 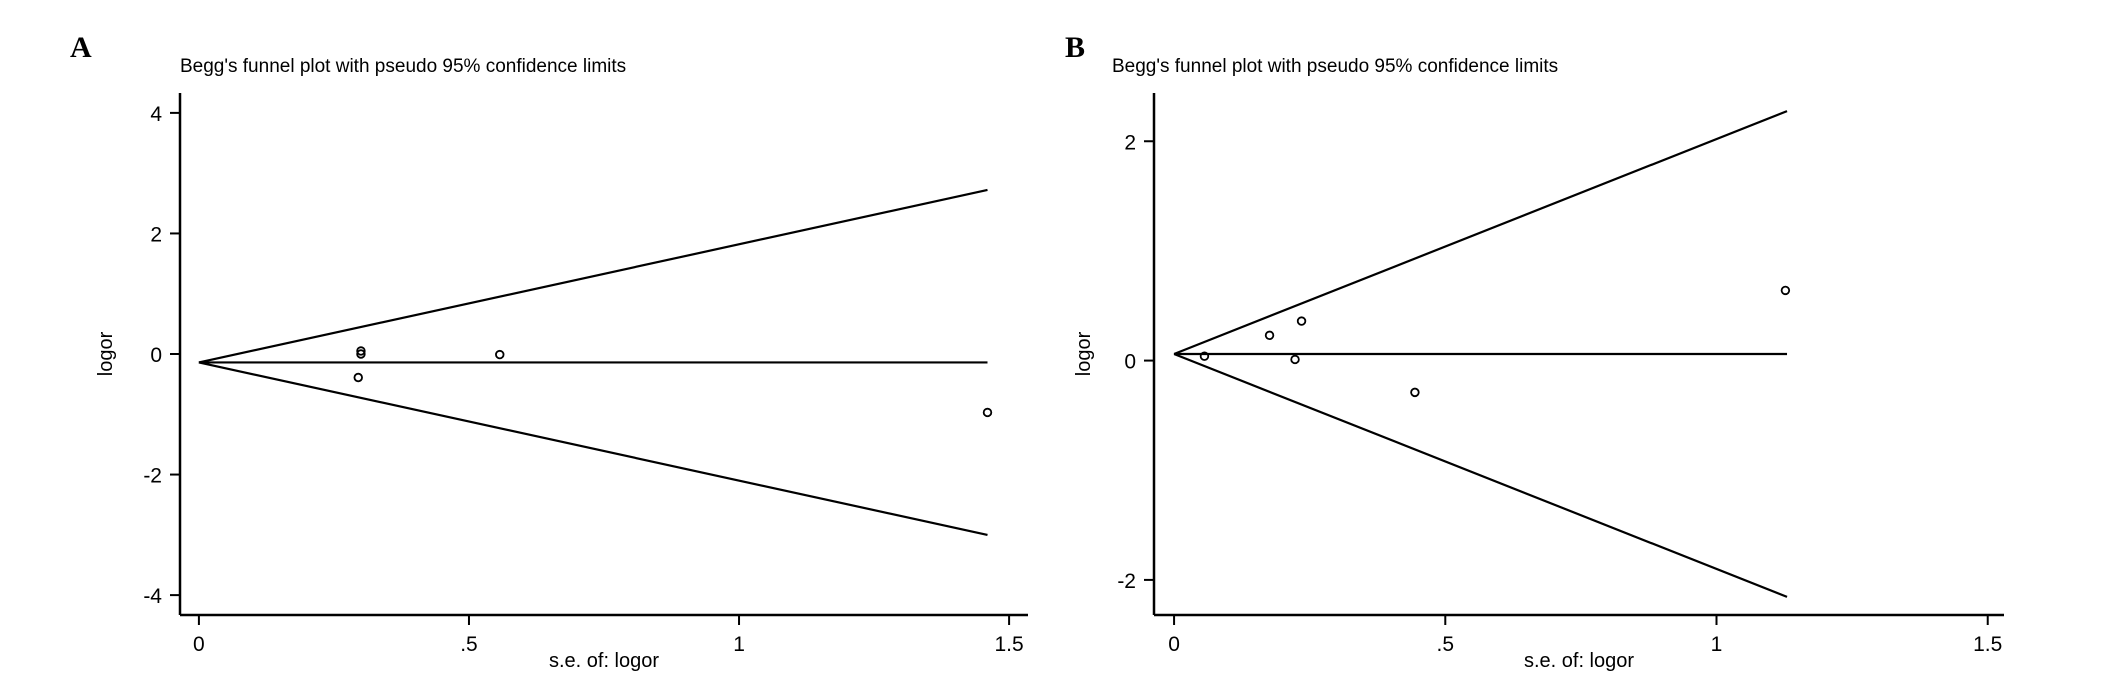 I want to click on y-tick-label: -4, so click(x=152, y=596).